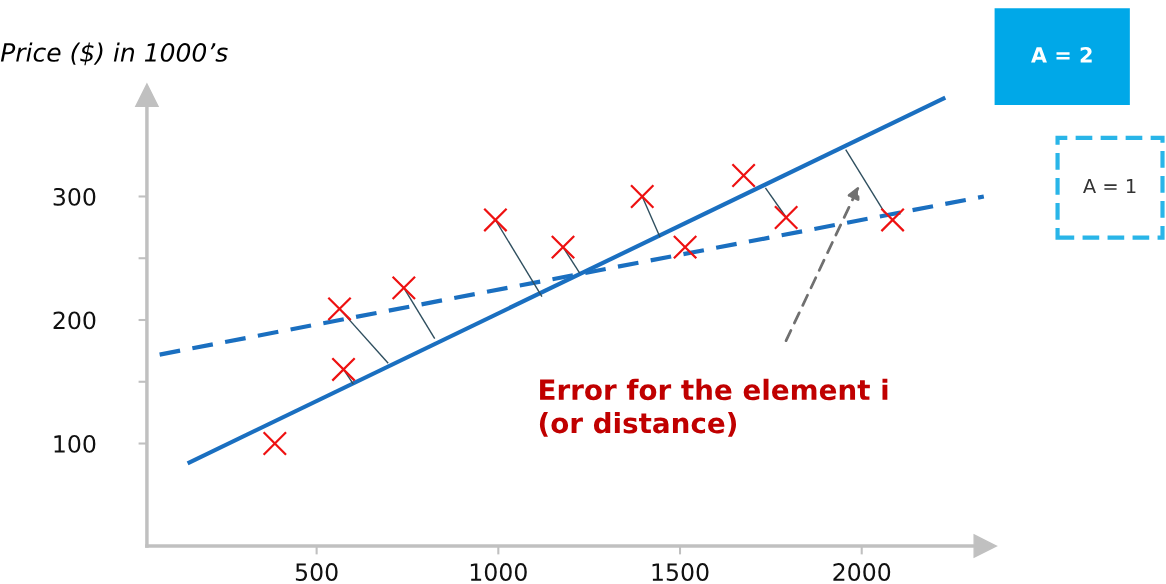 Image resolution: width=1166 pixels, height=584 pixels. What do you see at coordinates (75, 443) in the screenshot?
I see `y-tick-label: 100` at bounding box center [75, 443].